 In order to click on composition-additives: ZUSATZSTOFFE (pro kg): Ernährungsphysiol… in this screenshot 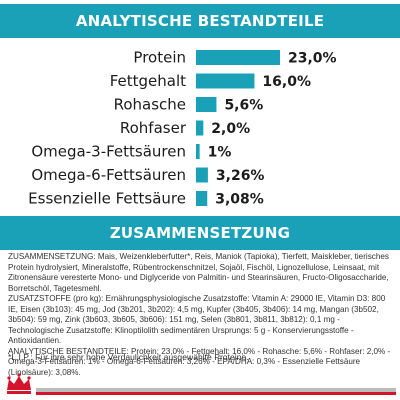, I will do `click(197, 320)`.